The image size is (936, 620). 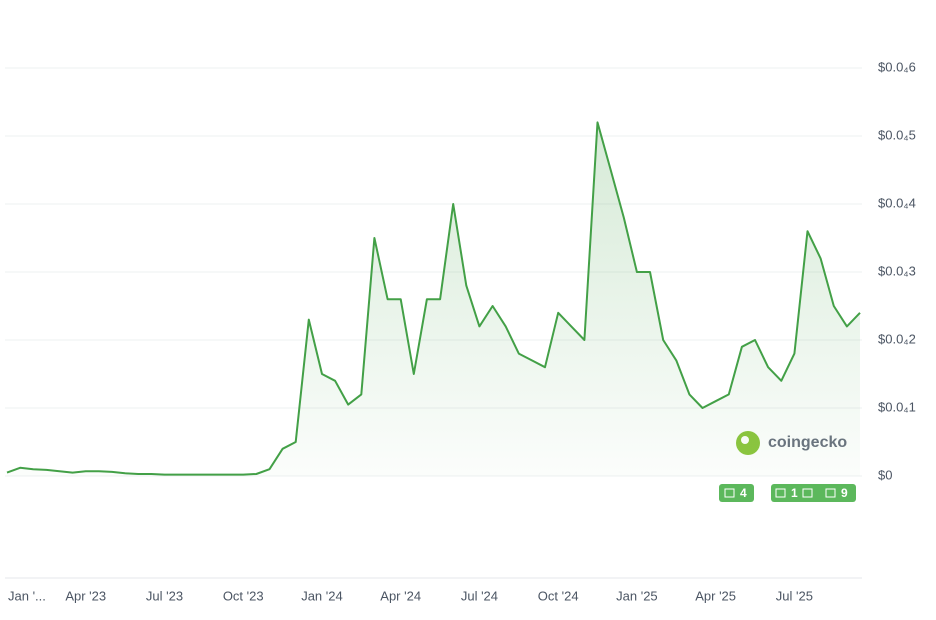 What do you see at coordinates (85, 595) in the screenshot?
I see `x-tick-label: Apr '23` at bounding box center [85, 595].